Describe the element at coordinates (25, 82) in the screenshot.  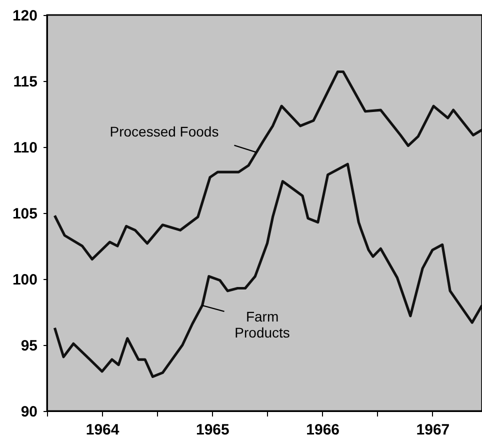
I see `y-tick-label: 115` at that location.